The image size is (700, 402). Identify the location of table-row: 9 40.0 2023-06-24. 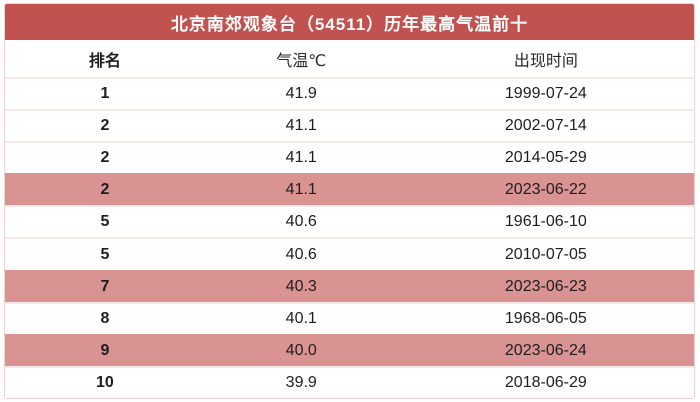
(349, 349).